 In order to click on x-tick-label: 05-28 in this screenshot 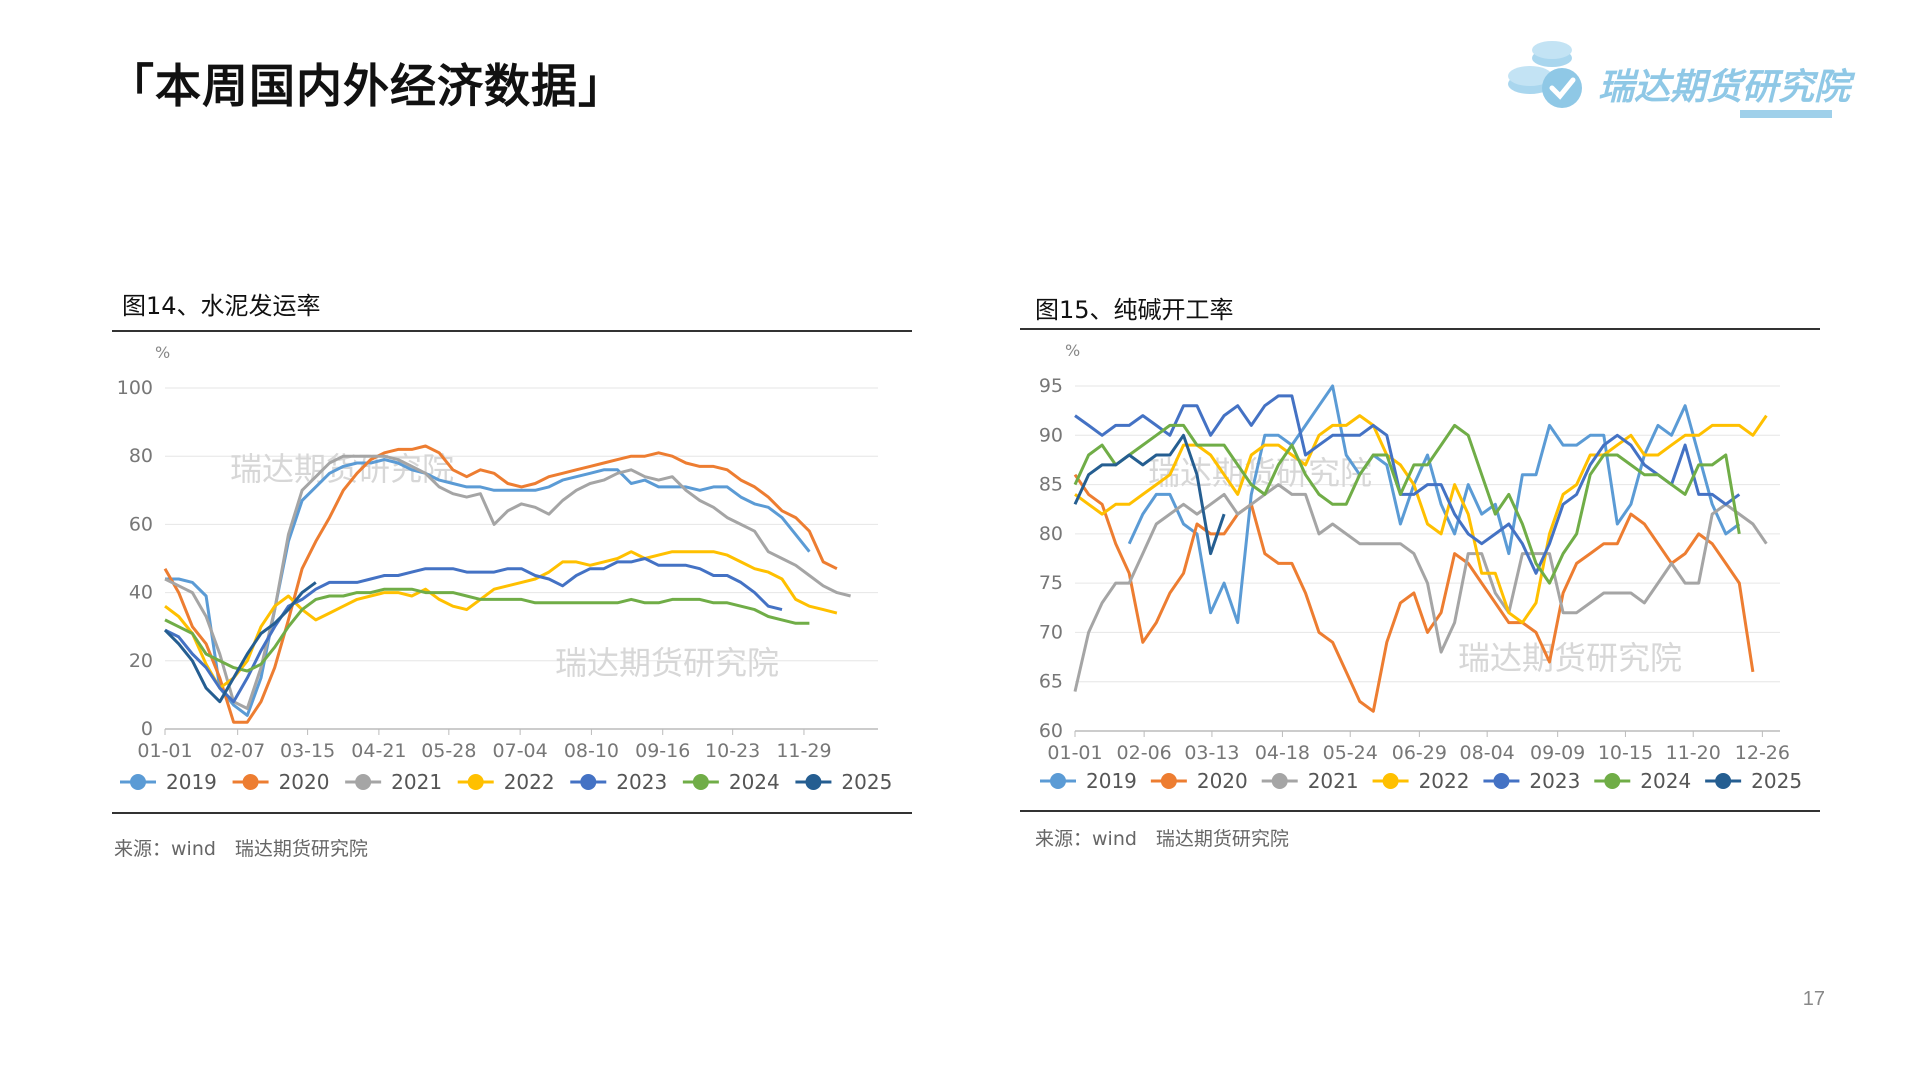, I will do `click(448, 751)`.